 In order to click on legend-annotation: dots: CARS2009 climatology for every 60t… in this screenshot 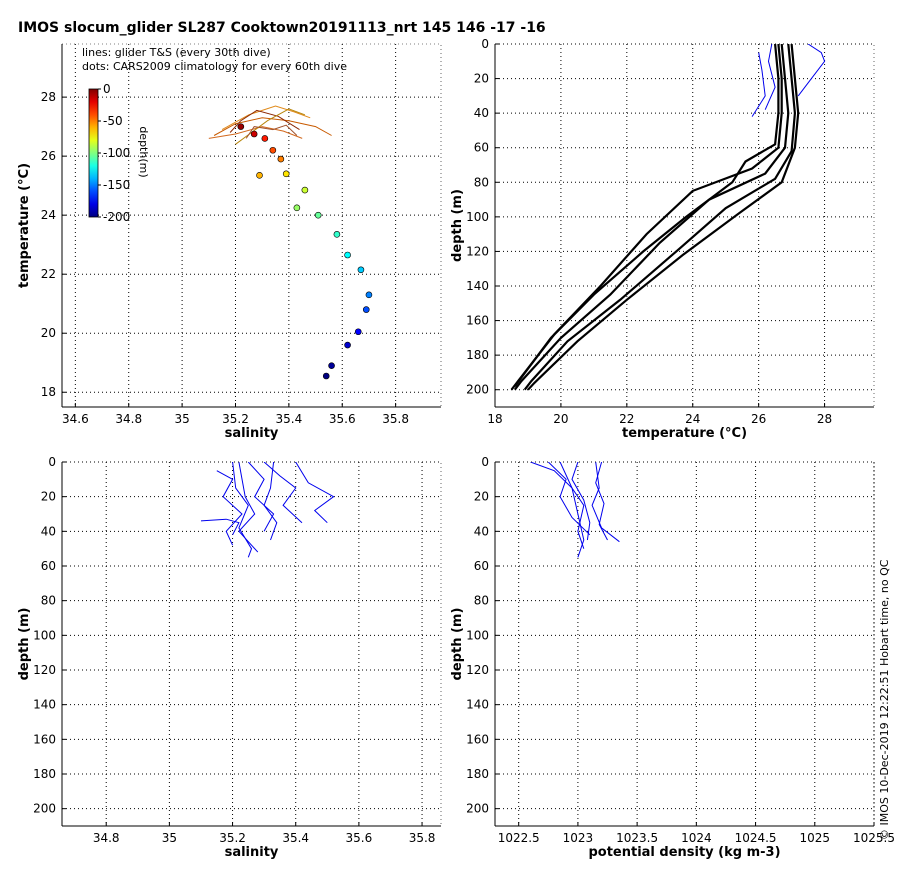, I will do `click(214, 66)`.